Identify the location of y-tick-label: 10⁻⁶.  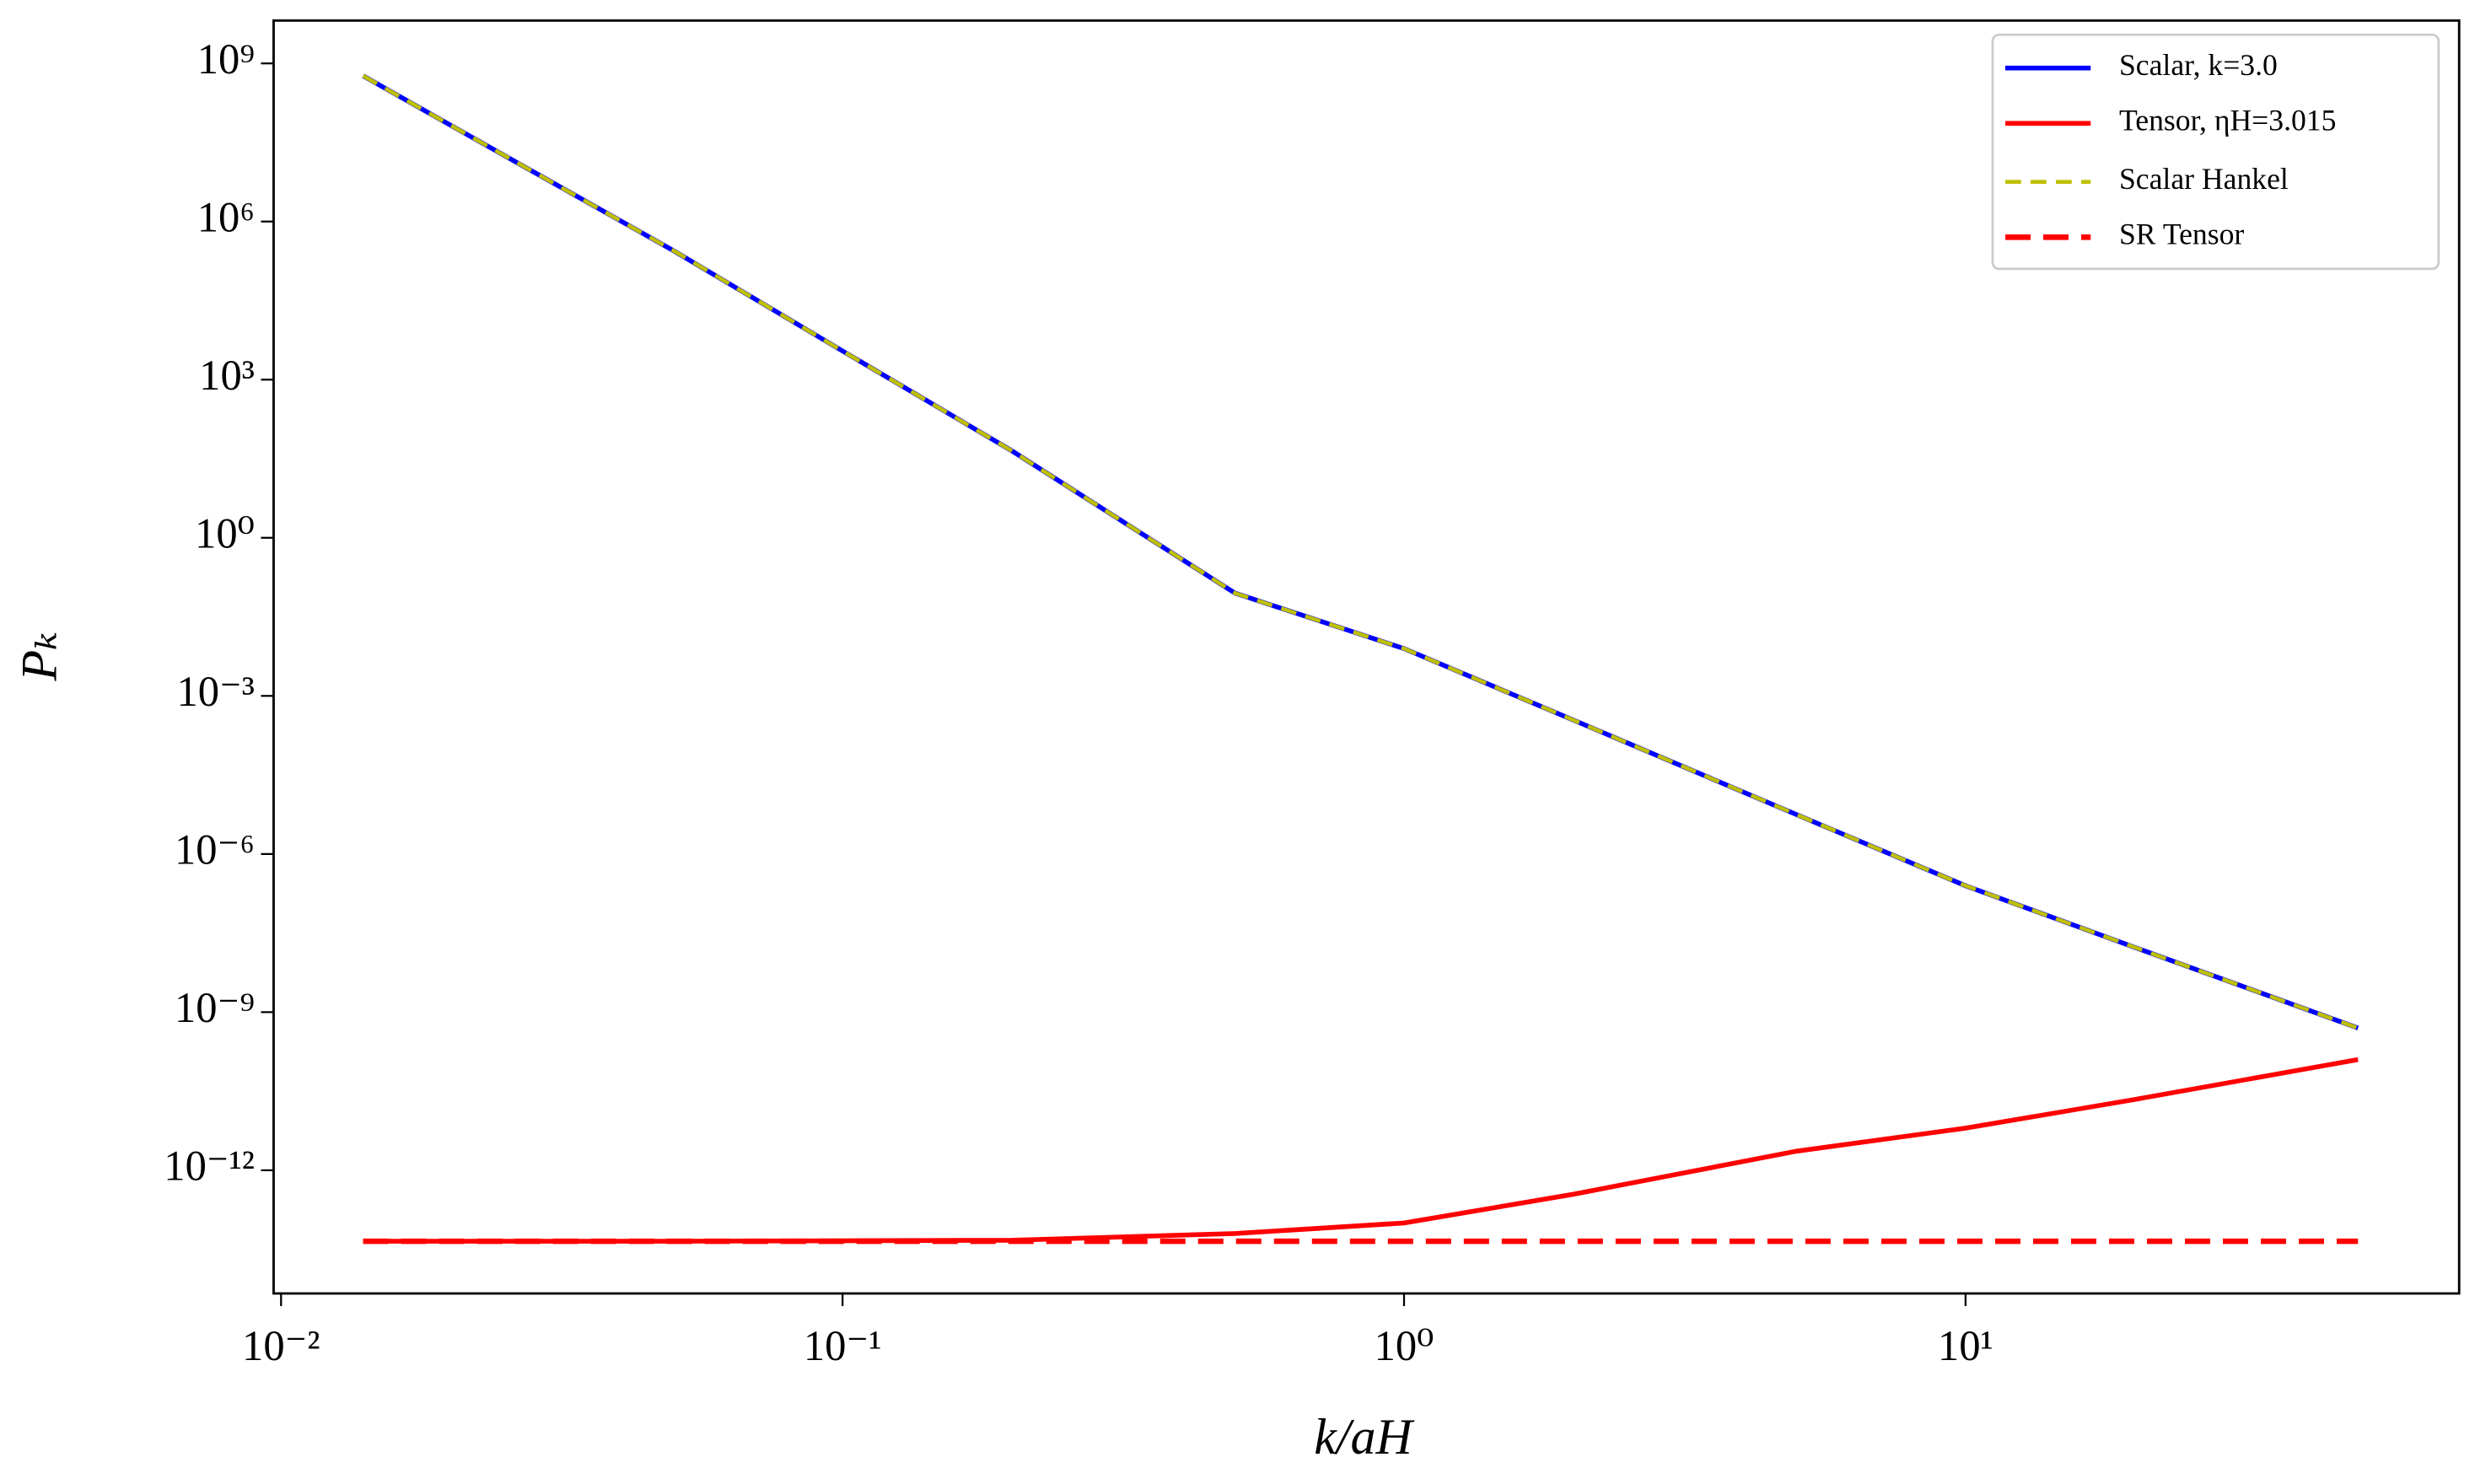
(215, 849).